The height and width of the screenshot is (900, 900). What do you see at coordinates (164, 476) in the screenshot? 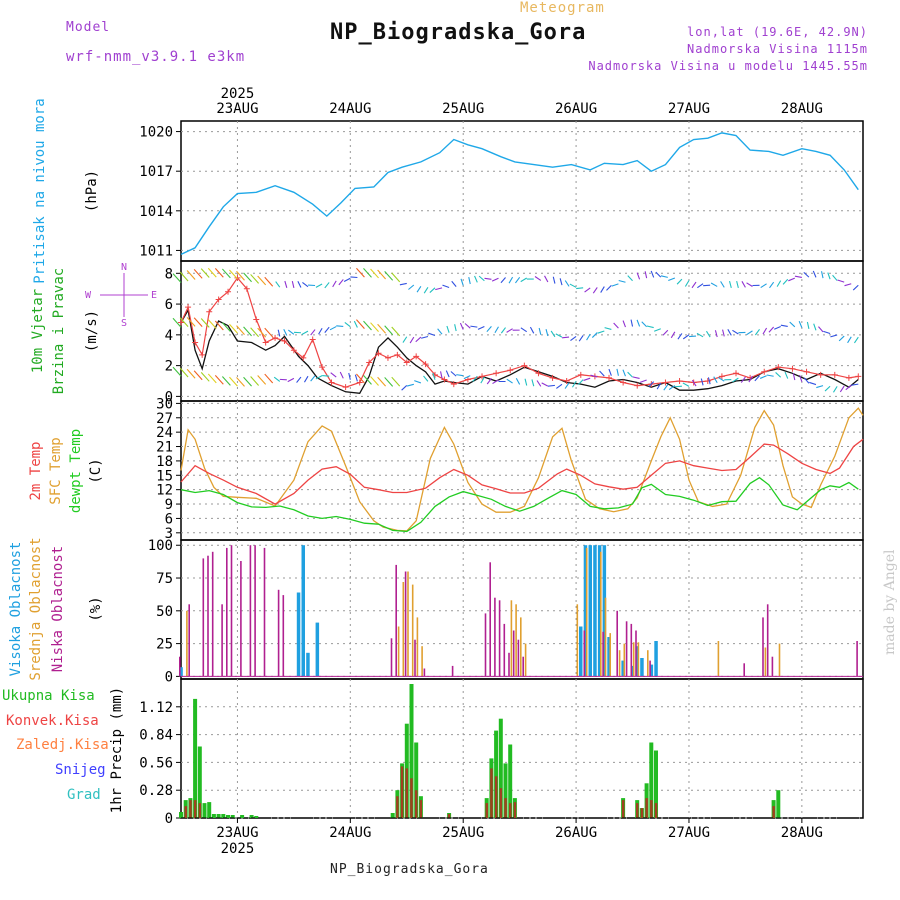
I see `ytick-label-temperature: 15` at bounding box center [164, 476].